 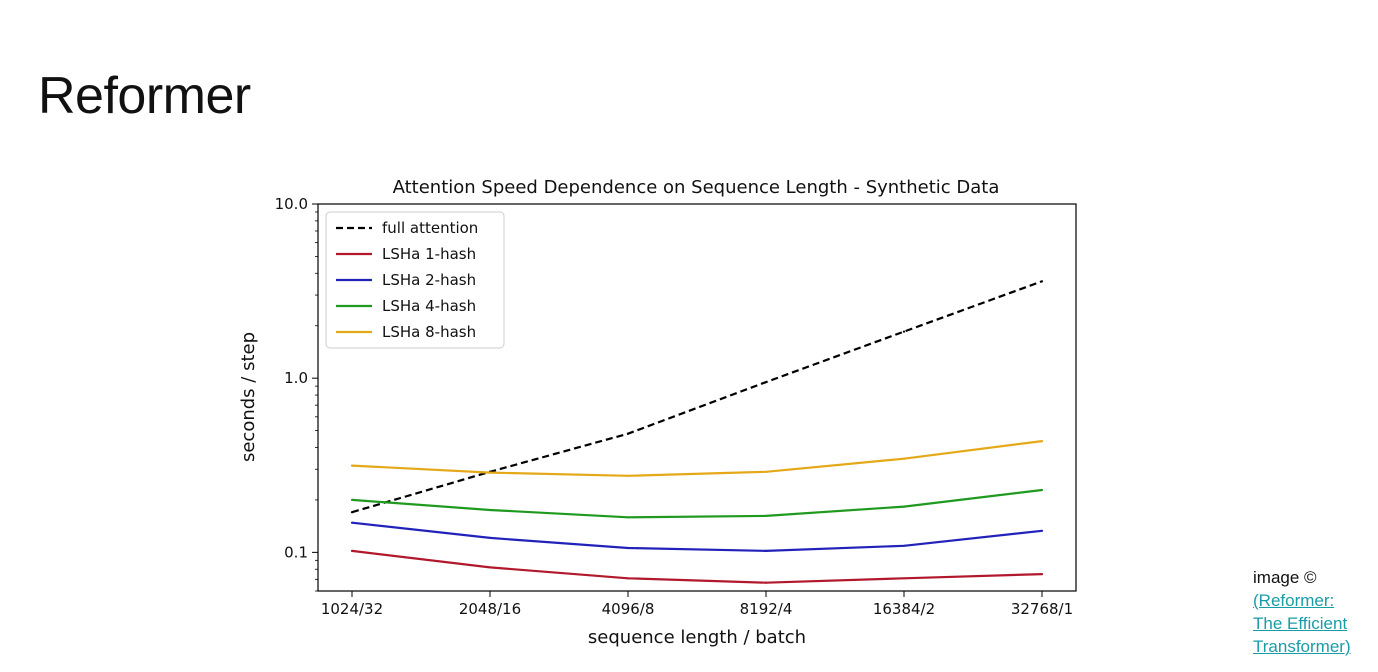 What do you see at coordinates (628, 609) in the screenshot?
I see `x-tick-label: 4096/8` at bounding box center [628, 609].